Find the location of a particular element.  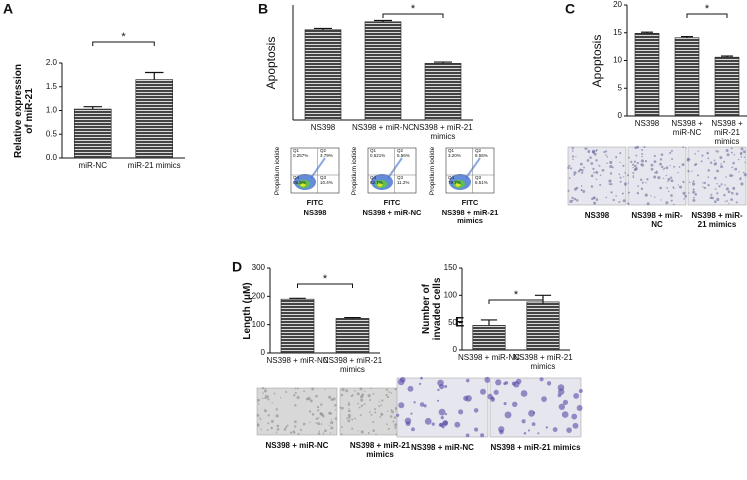

x-tick-label: NS398 is located at coordinates (323, 127).